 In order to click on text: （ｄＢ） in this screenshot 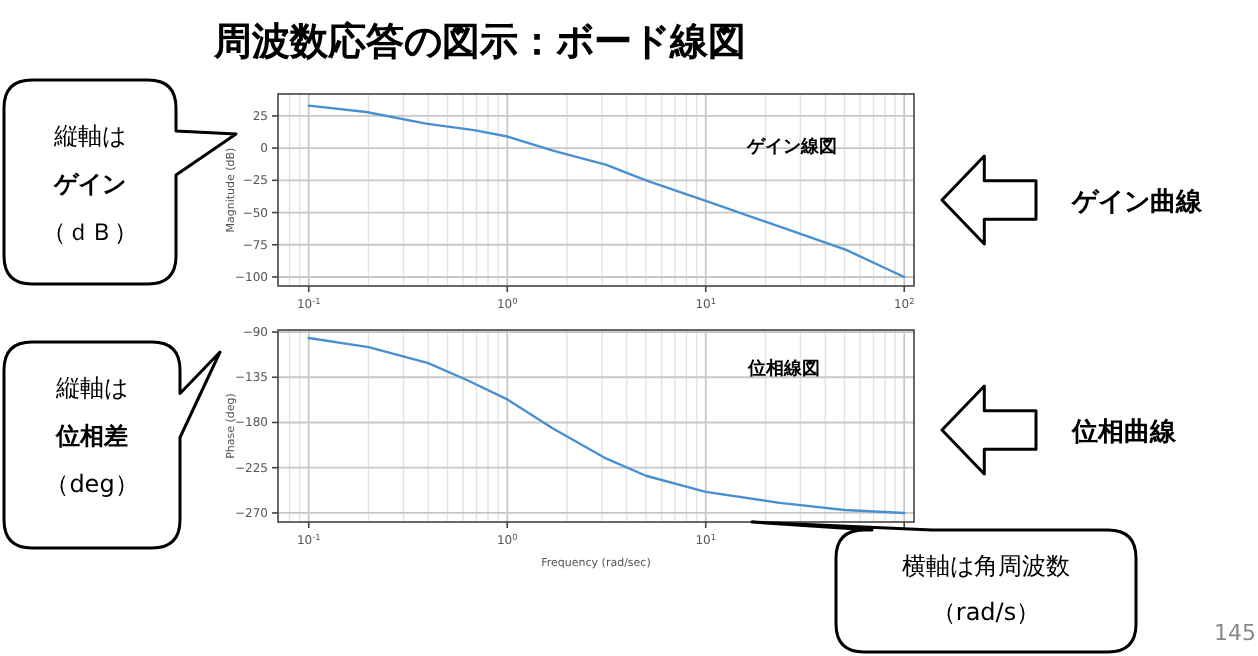, I will do `click(90, 232)`.